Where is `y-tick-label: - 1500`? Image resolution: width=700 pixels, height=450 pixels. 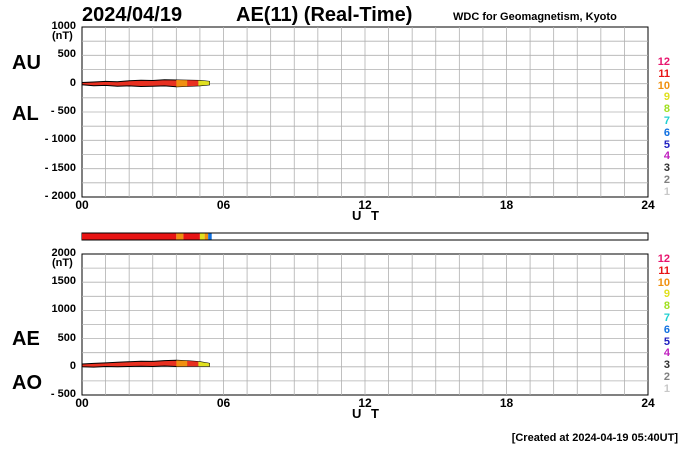
y-tick-label: - 1500 is located at coordinates (60, 167).